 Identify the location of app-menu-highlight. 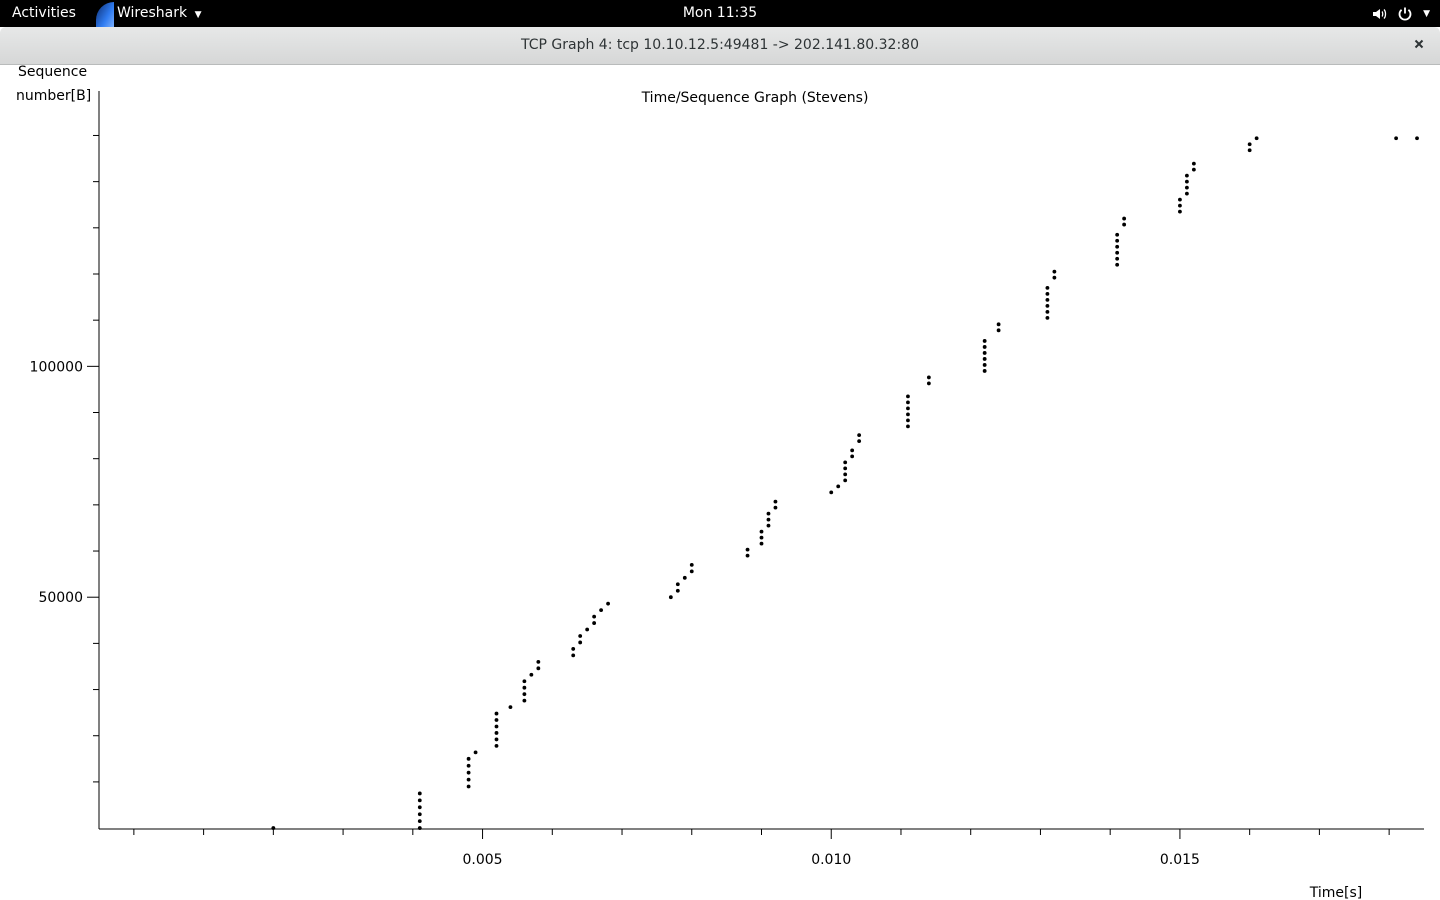
(105, 15).